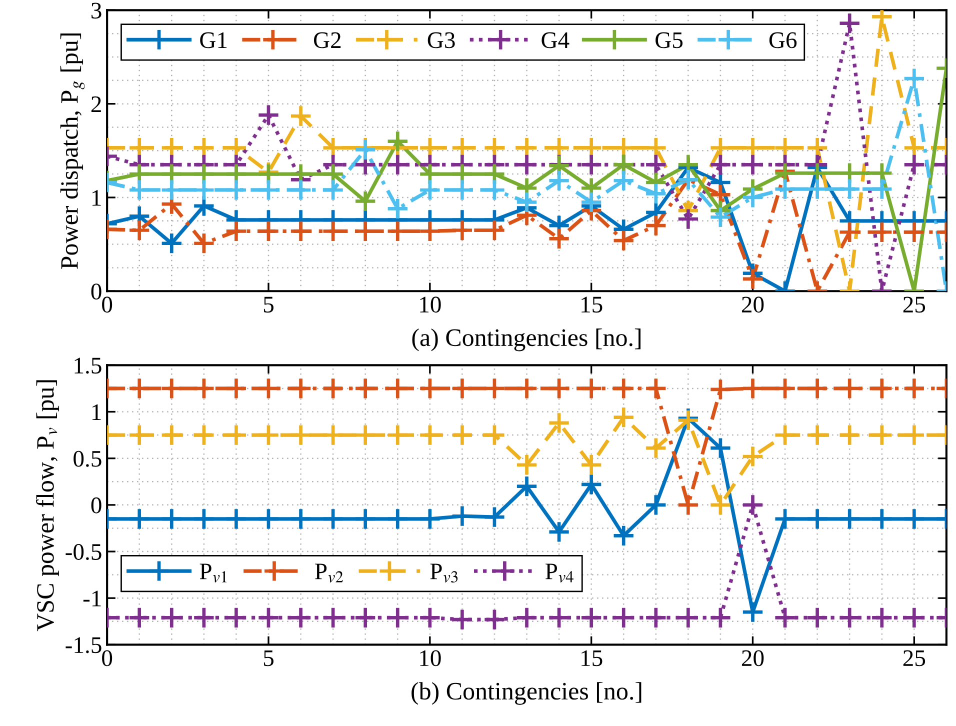 The height and width of the screenshot is (726, 956). I want to click on y-tick-label: 2, so click(96, 104).